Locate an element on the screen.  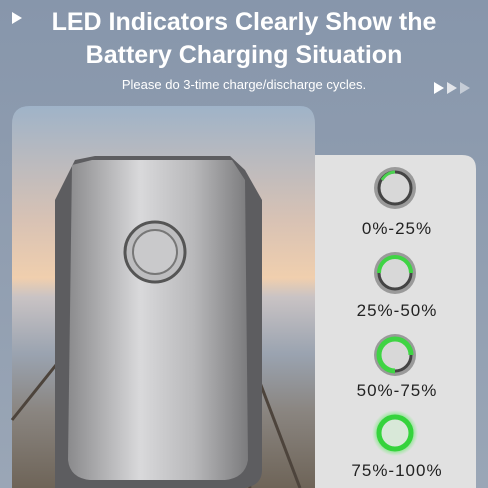
indicator: 25%-50% is located at coordinates (397, 286).